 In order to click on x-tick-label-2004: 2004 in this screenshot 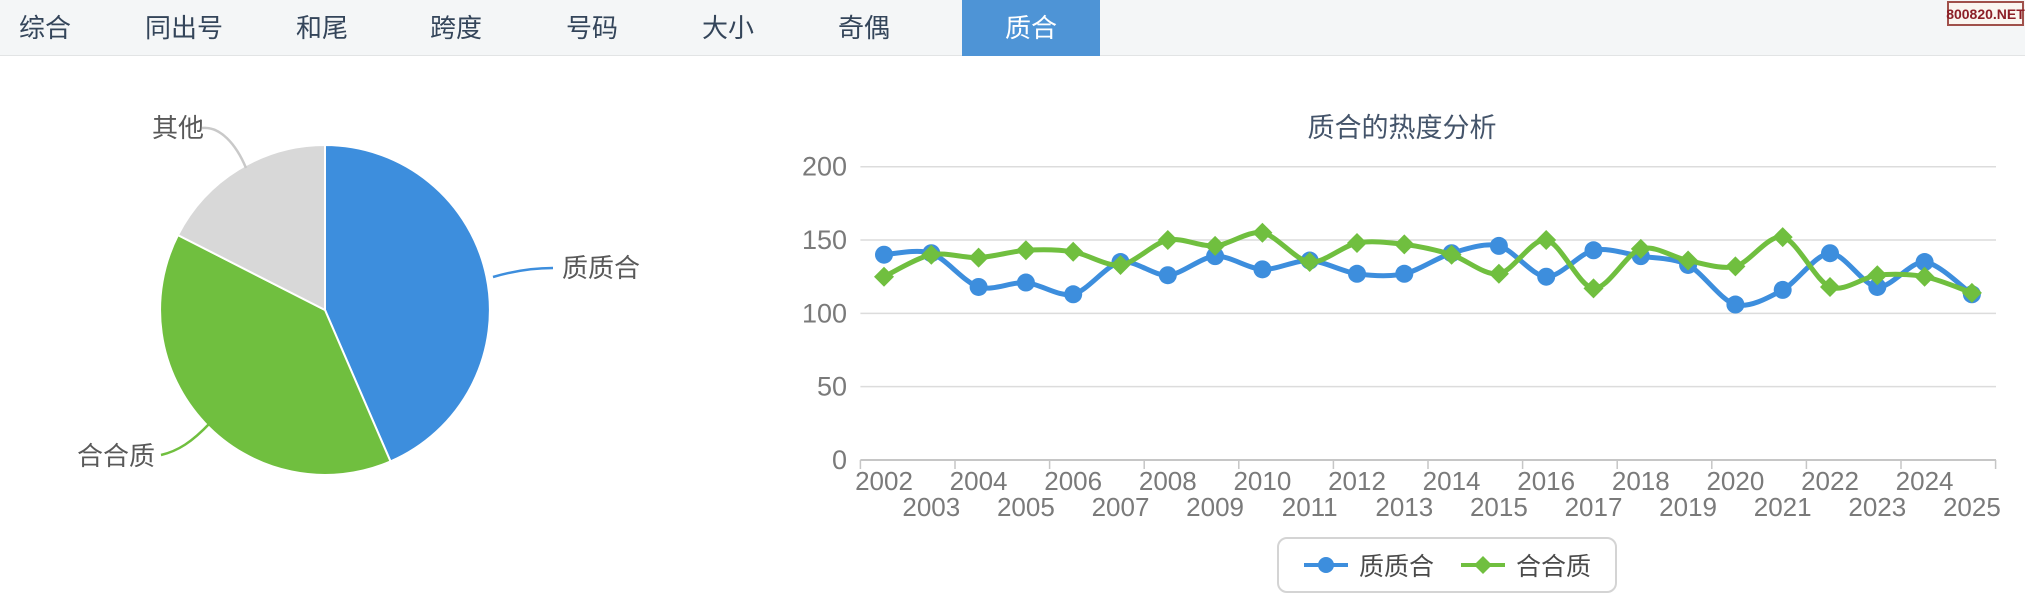, I will do `click(979, 481)`.